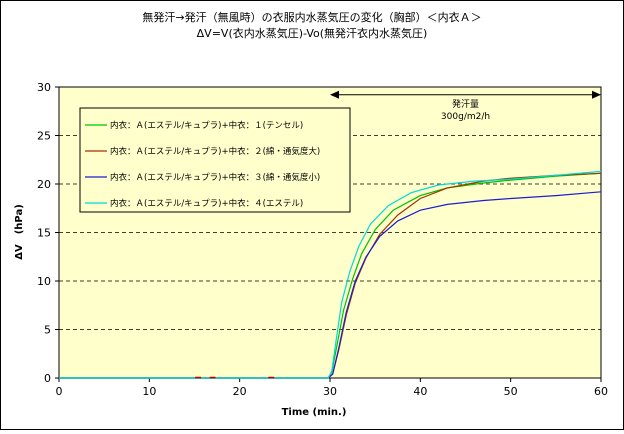  Describe the element at coordinates (19, 232) in the screenshot. I see `y-axis-label: ΔV (hPa)` at that location.